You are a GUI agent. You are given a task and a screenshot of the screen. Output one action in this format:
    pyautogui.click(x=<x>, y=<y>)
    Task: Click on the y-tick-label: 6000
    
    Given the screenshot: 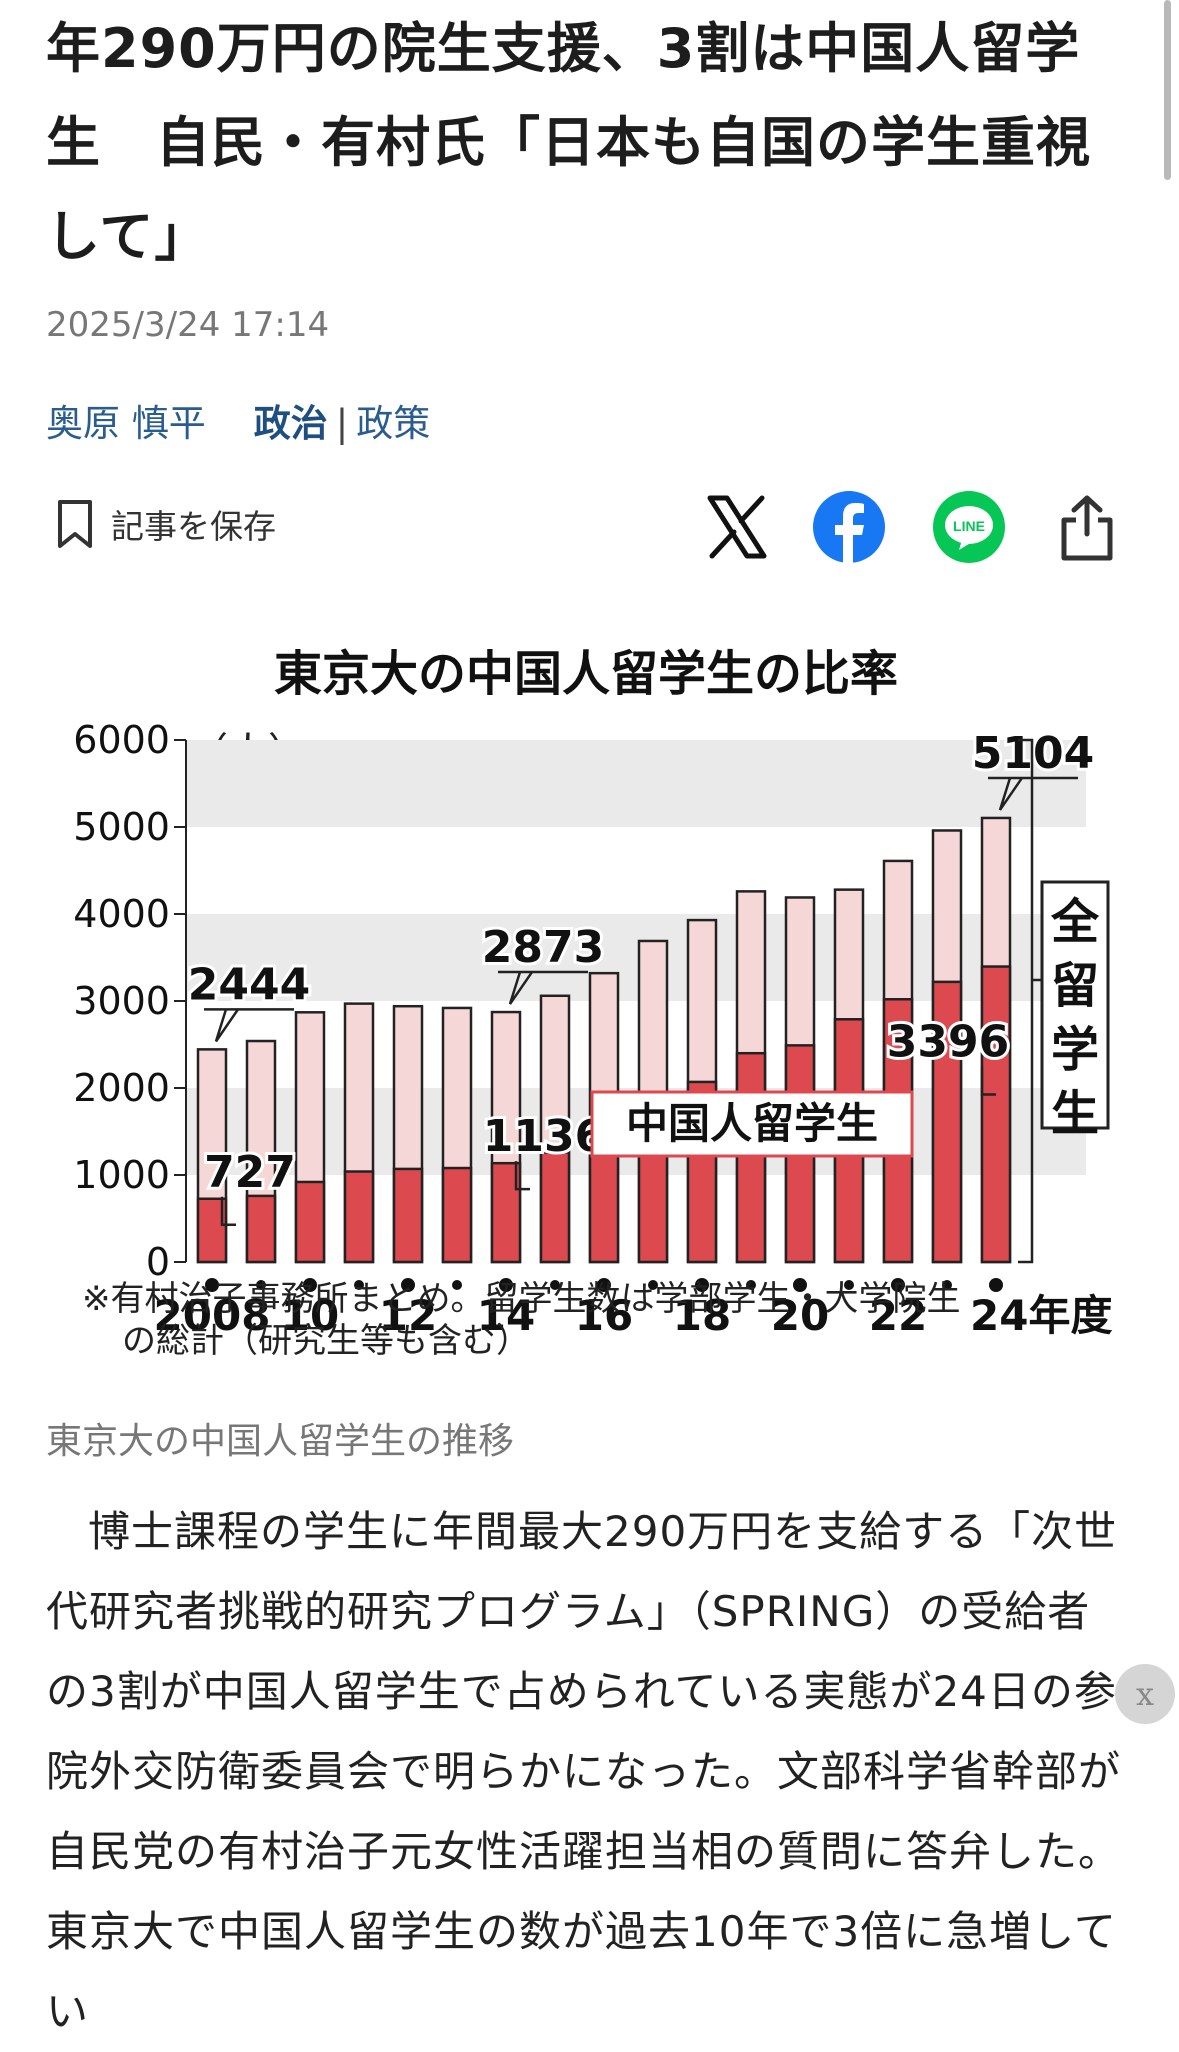 What is the action you would take?
    pyautogui.click(x=121, y=740)
    